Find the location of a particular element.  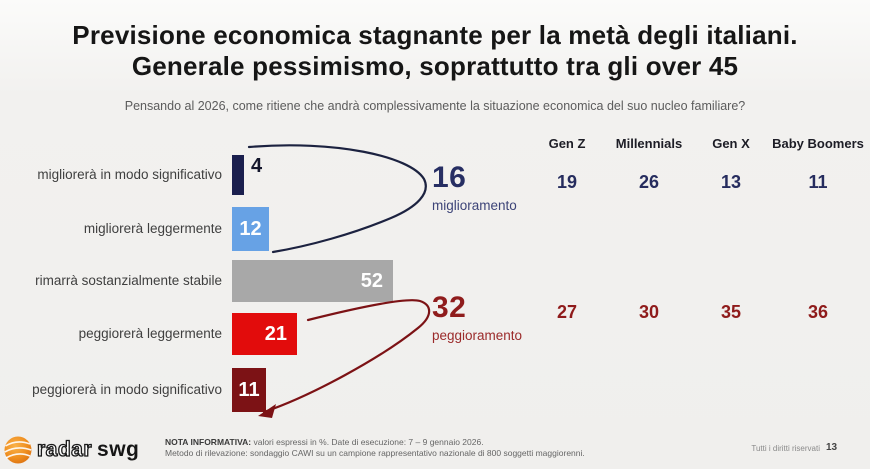

generation-column-header: Gen Z is located at coordinates (567, 143).